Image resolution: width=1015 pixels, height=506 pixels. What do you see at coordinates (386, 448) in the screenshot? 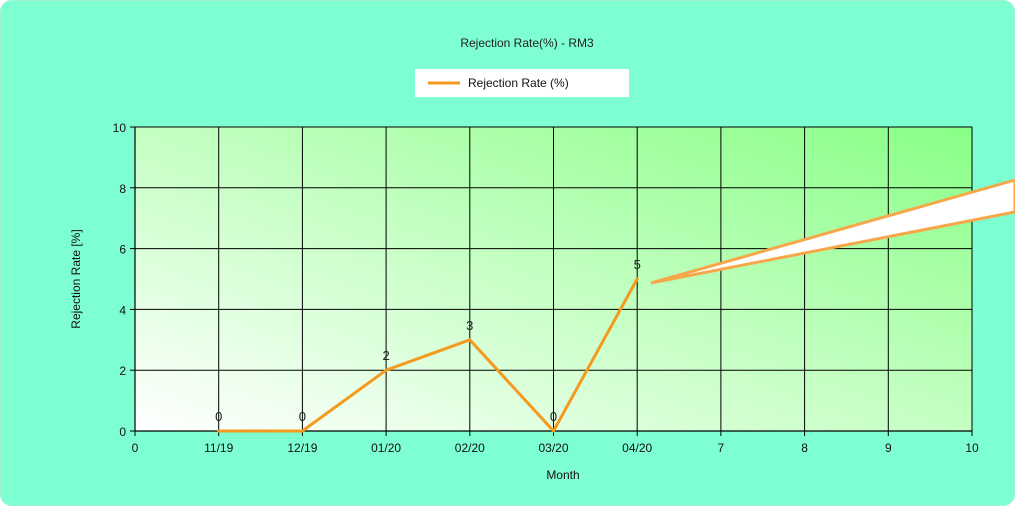
I see `x-tick-label: 01/20` at bounding box center [386, 448].